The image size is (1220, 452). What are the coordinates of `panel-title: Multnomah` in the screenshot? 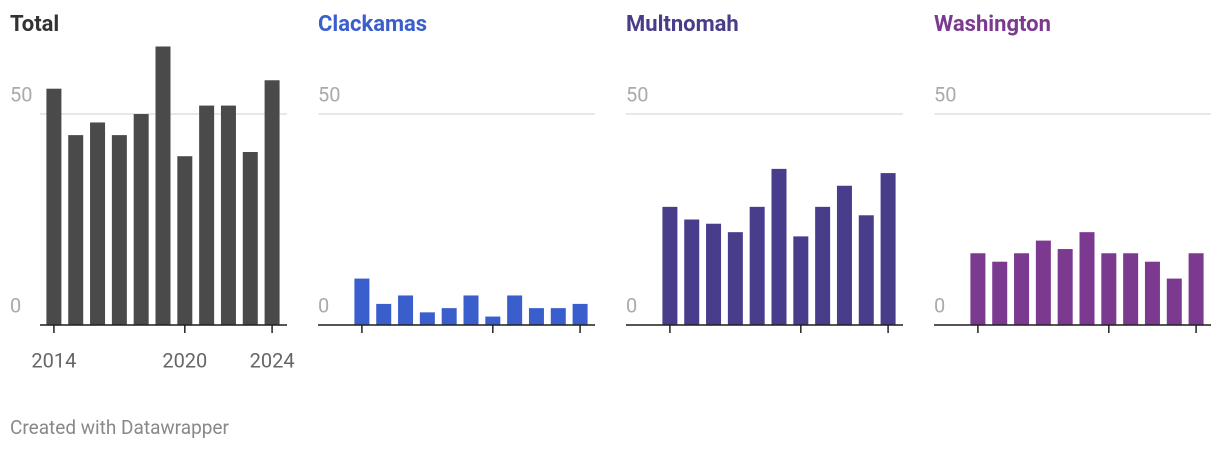 It's located at (682, 24).